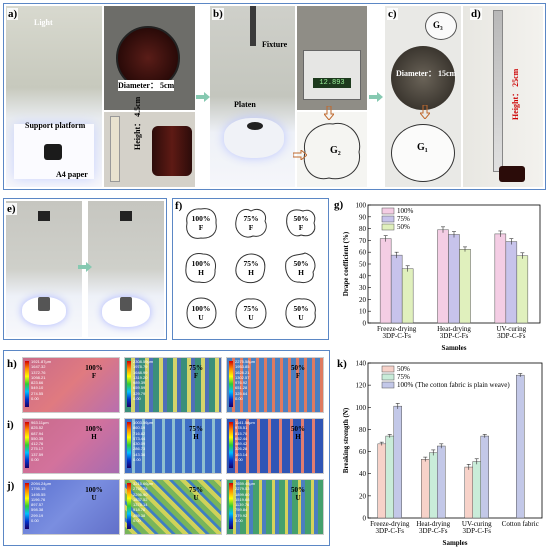 The width and height of the screenshot is (550, 549). What do you see at coordinates (361, 364) in the screenshot?
I see `y-tick-label: 140` at bounding box center [361, 364].